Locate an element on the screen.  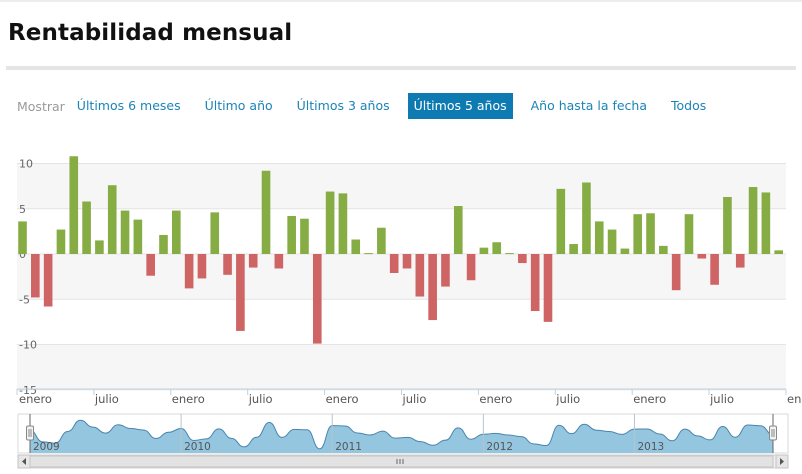
navigator-year-label: 2009 is located at coordinates (46, 447).